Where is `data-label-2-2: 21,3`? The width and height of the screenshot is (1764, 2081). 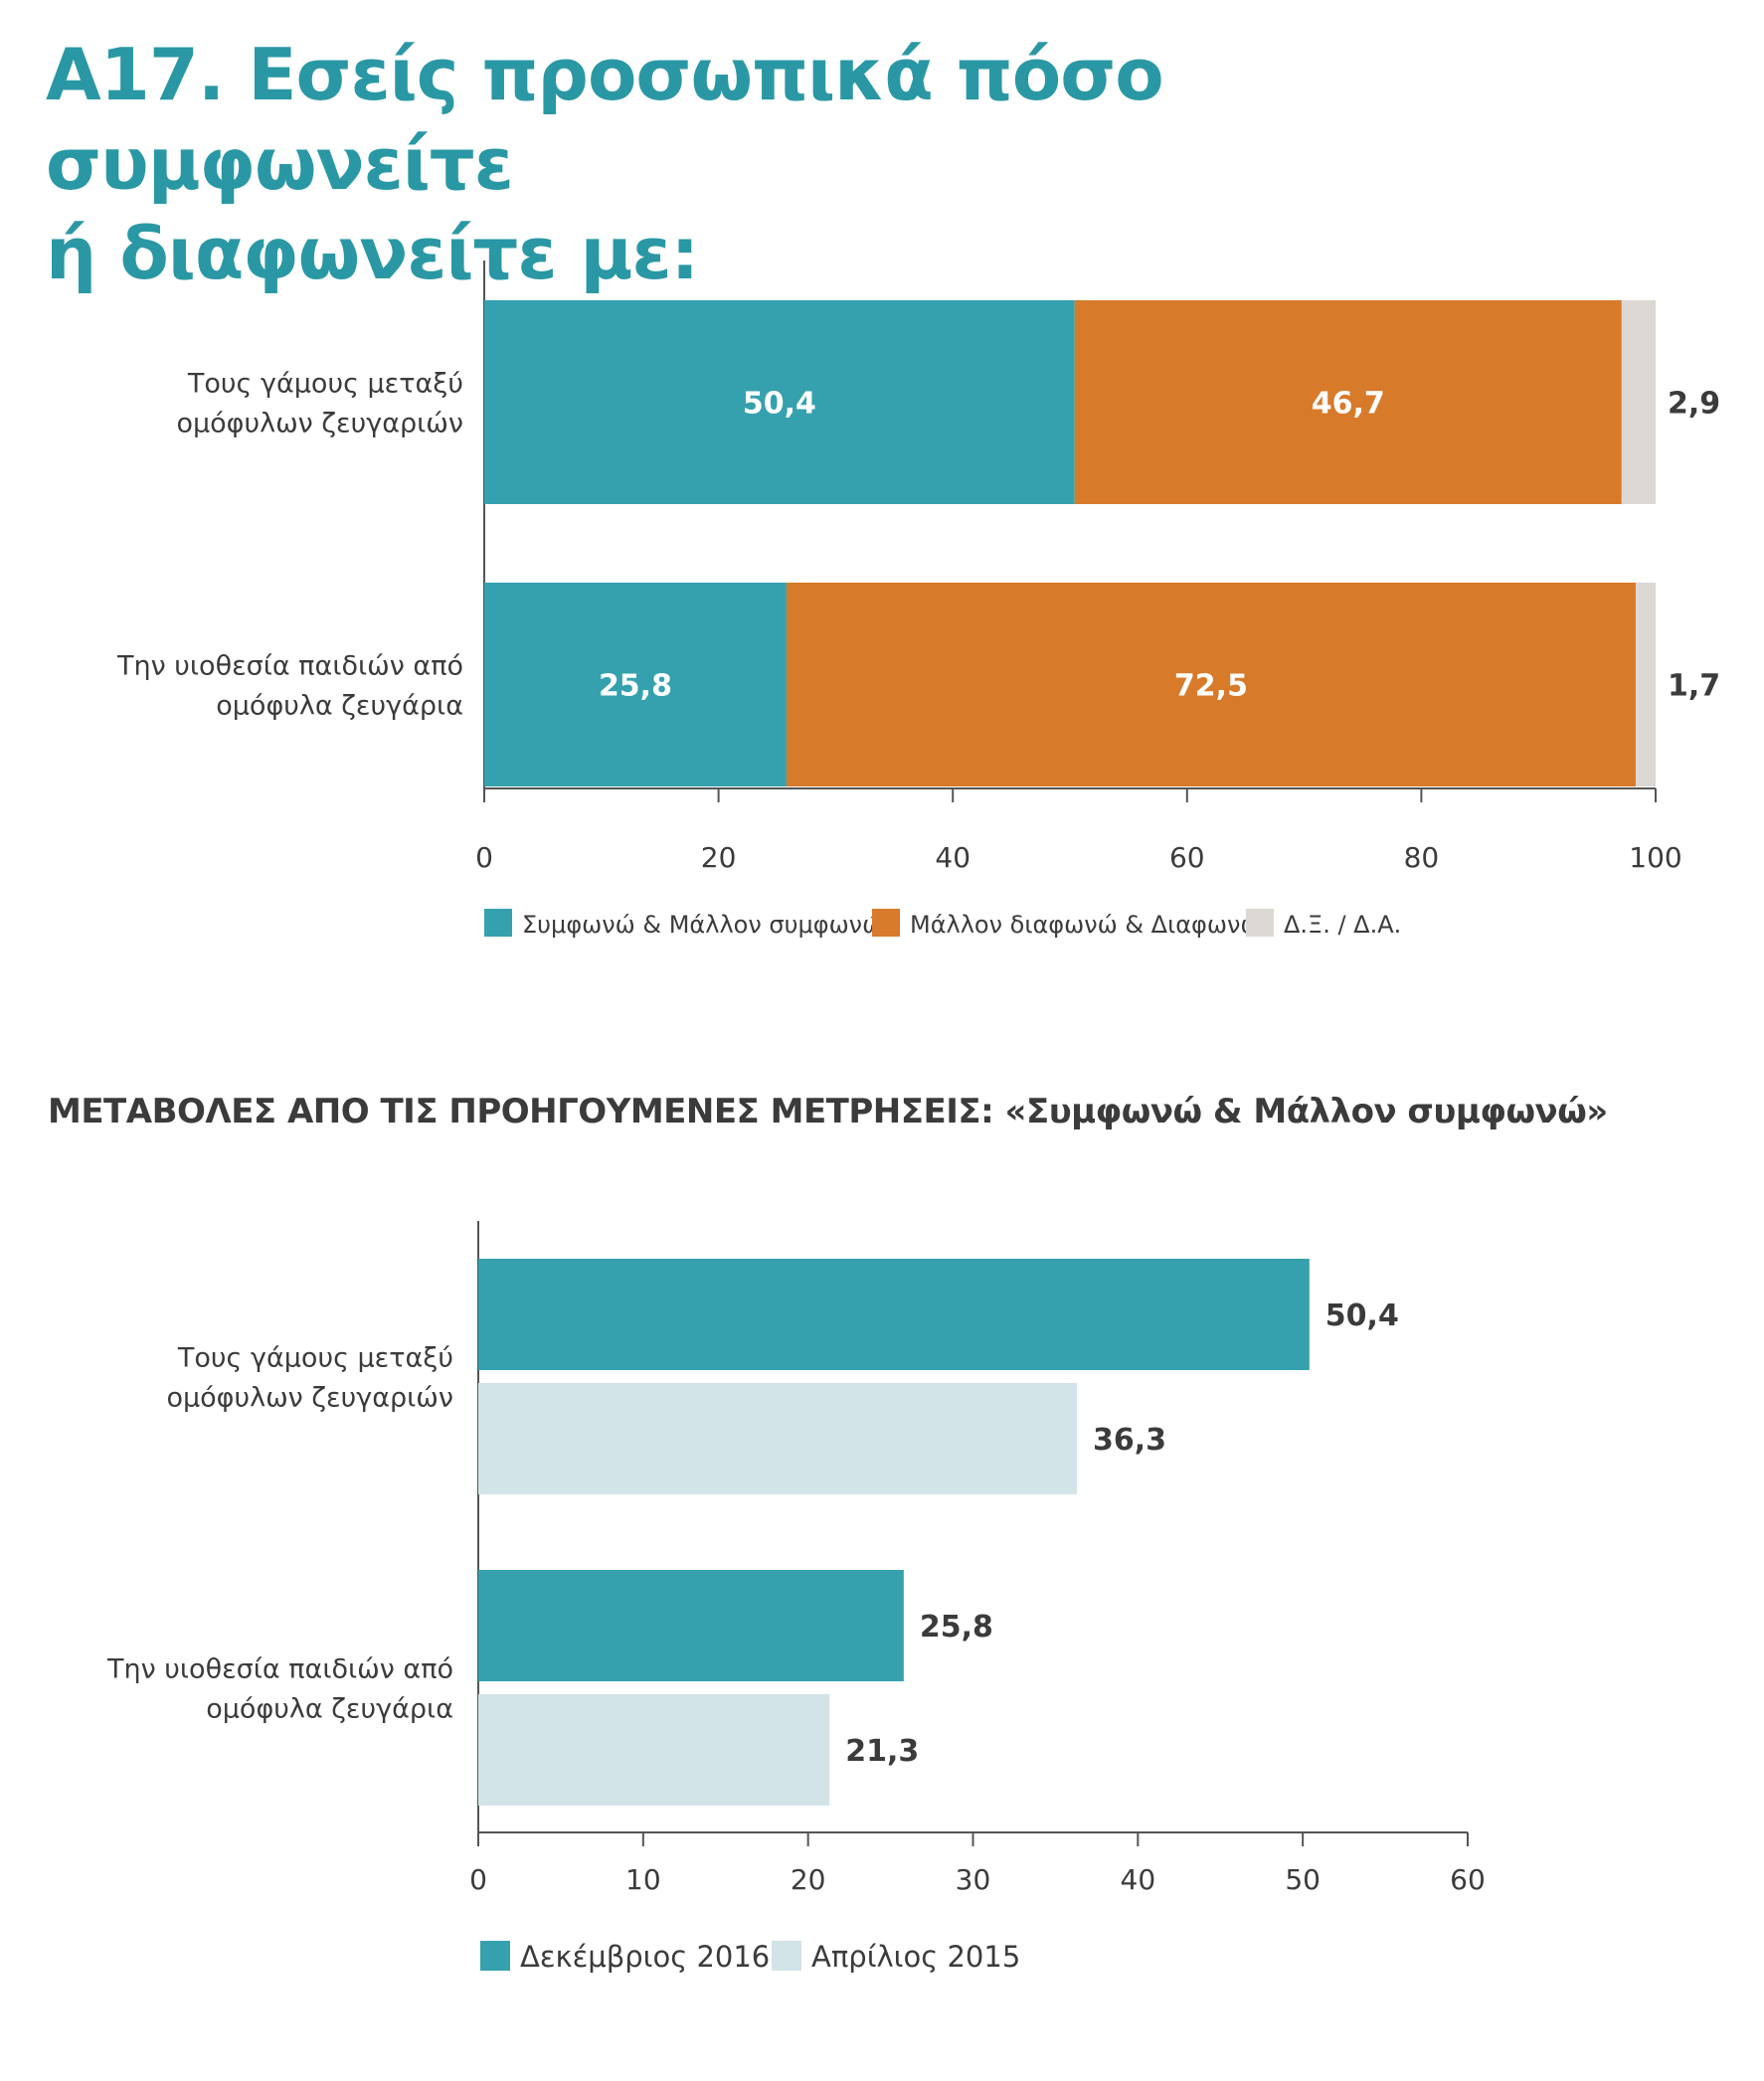 data-label-2-2: 21,3 is located at coordinates (882, 1751).